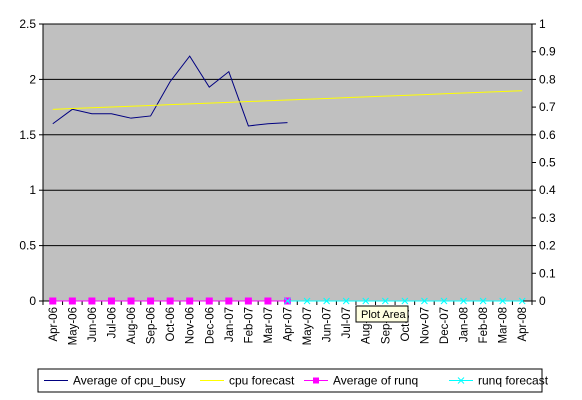  Describe the element at coordinates (547, 246) in the screenshot. I see `right-axis-tick-label: 0.2` at that location.